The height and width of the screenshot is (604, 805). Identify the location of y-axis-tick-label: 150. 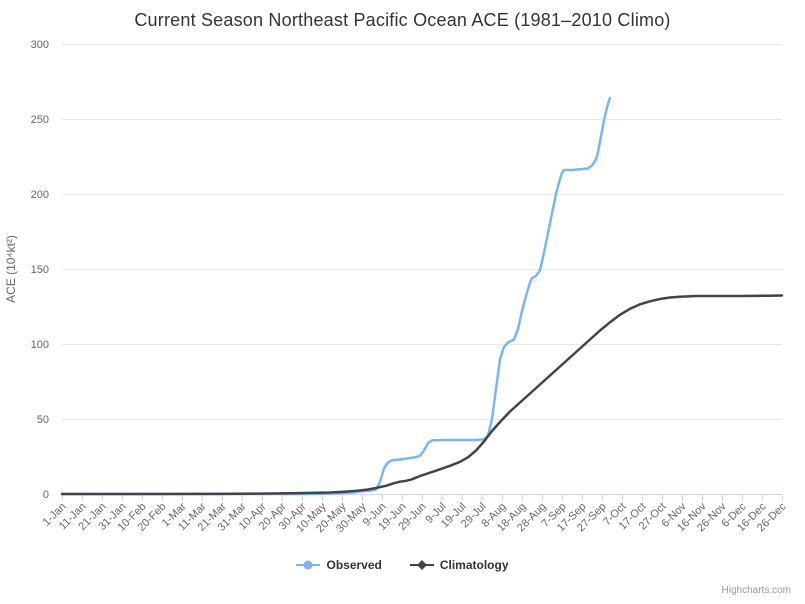
(40, 270).